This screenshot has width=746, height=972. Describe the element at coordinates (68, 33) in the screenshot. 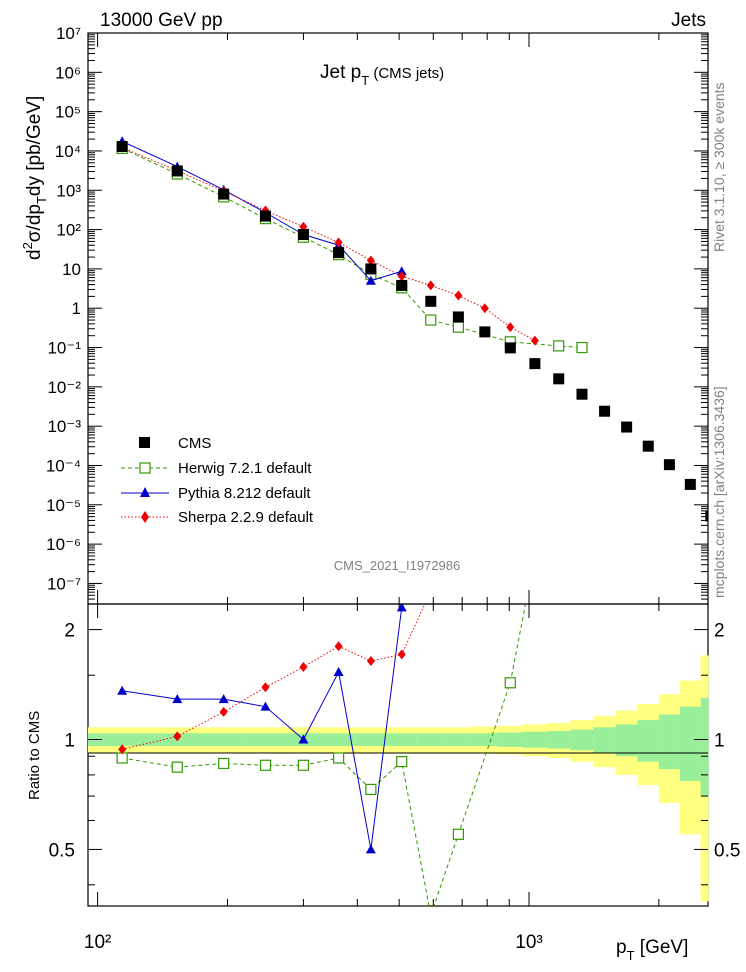

I see `y-tick-label: 10⁷` at that location.